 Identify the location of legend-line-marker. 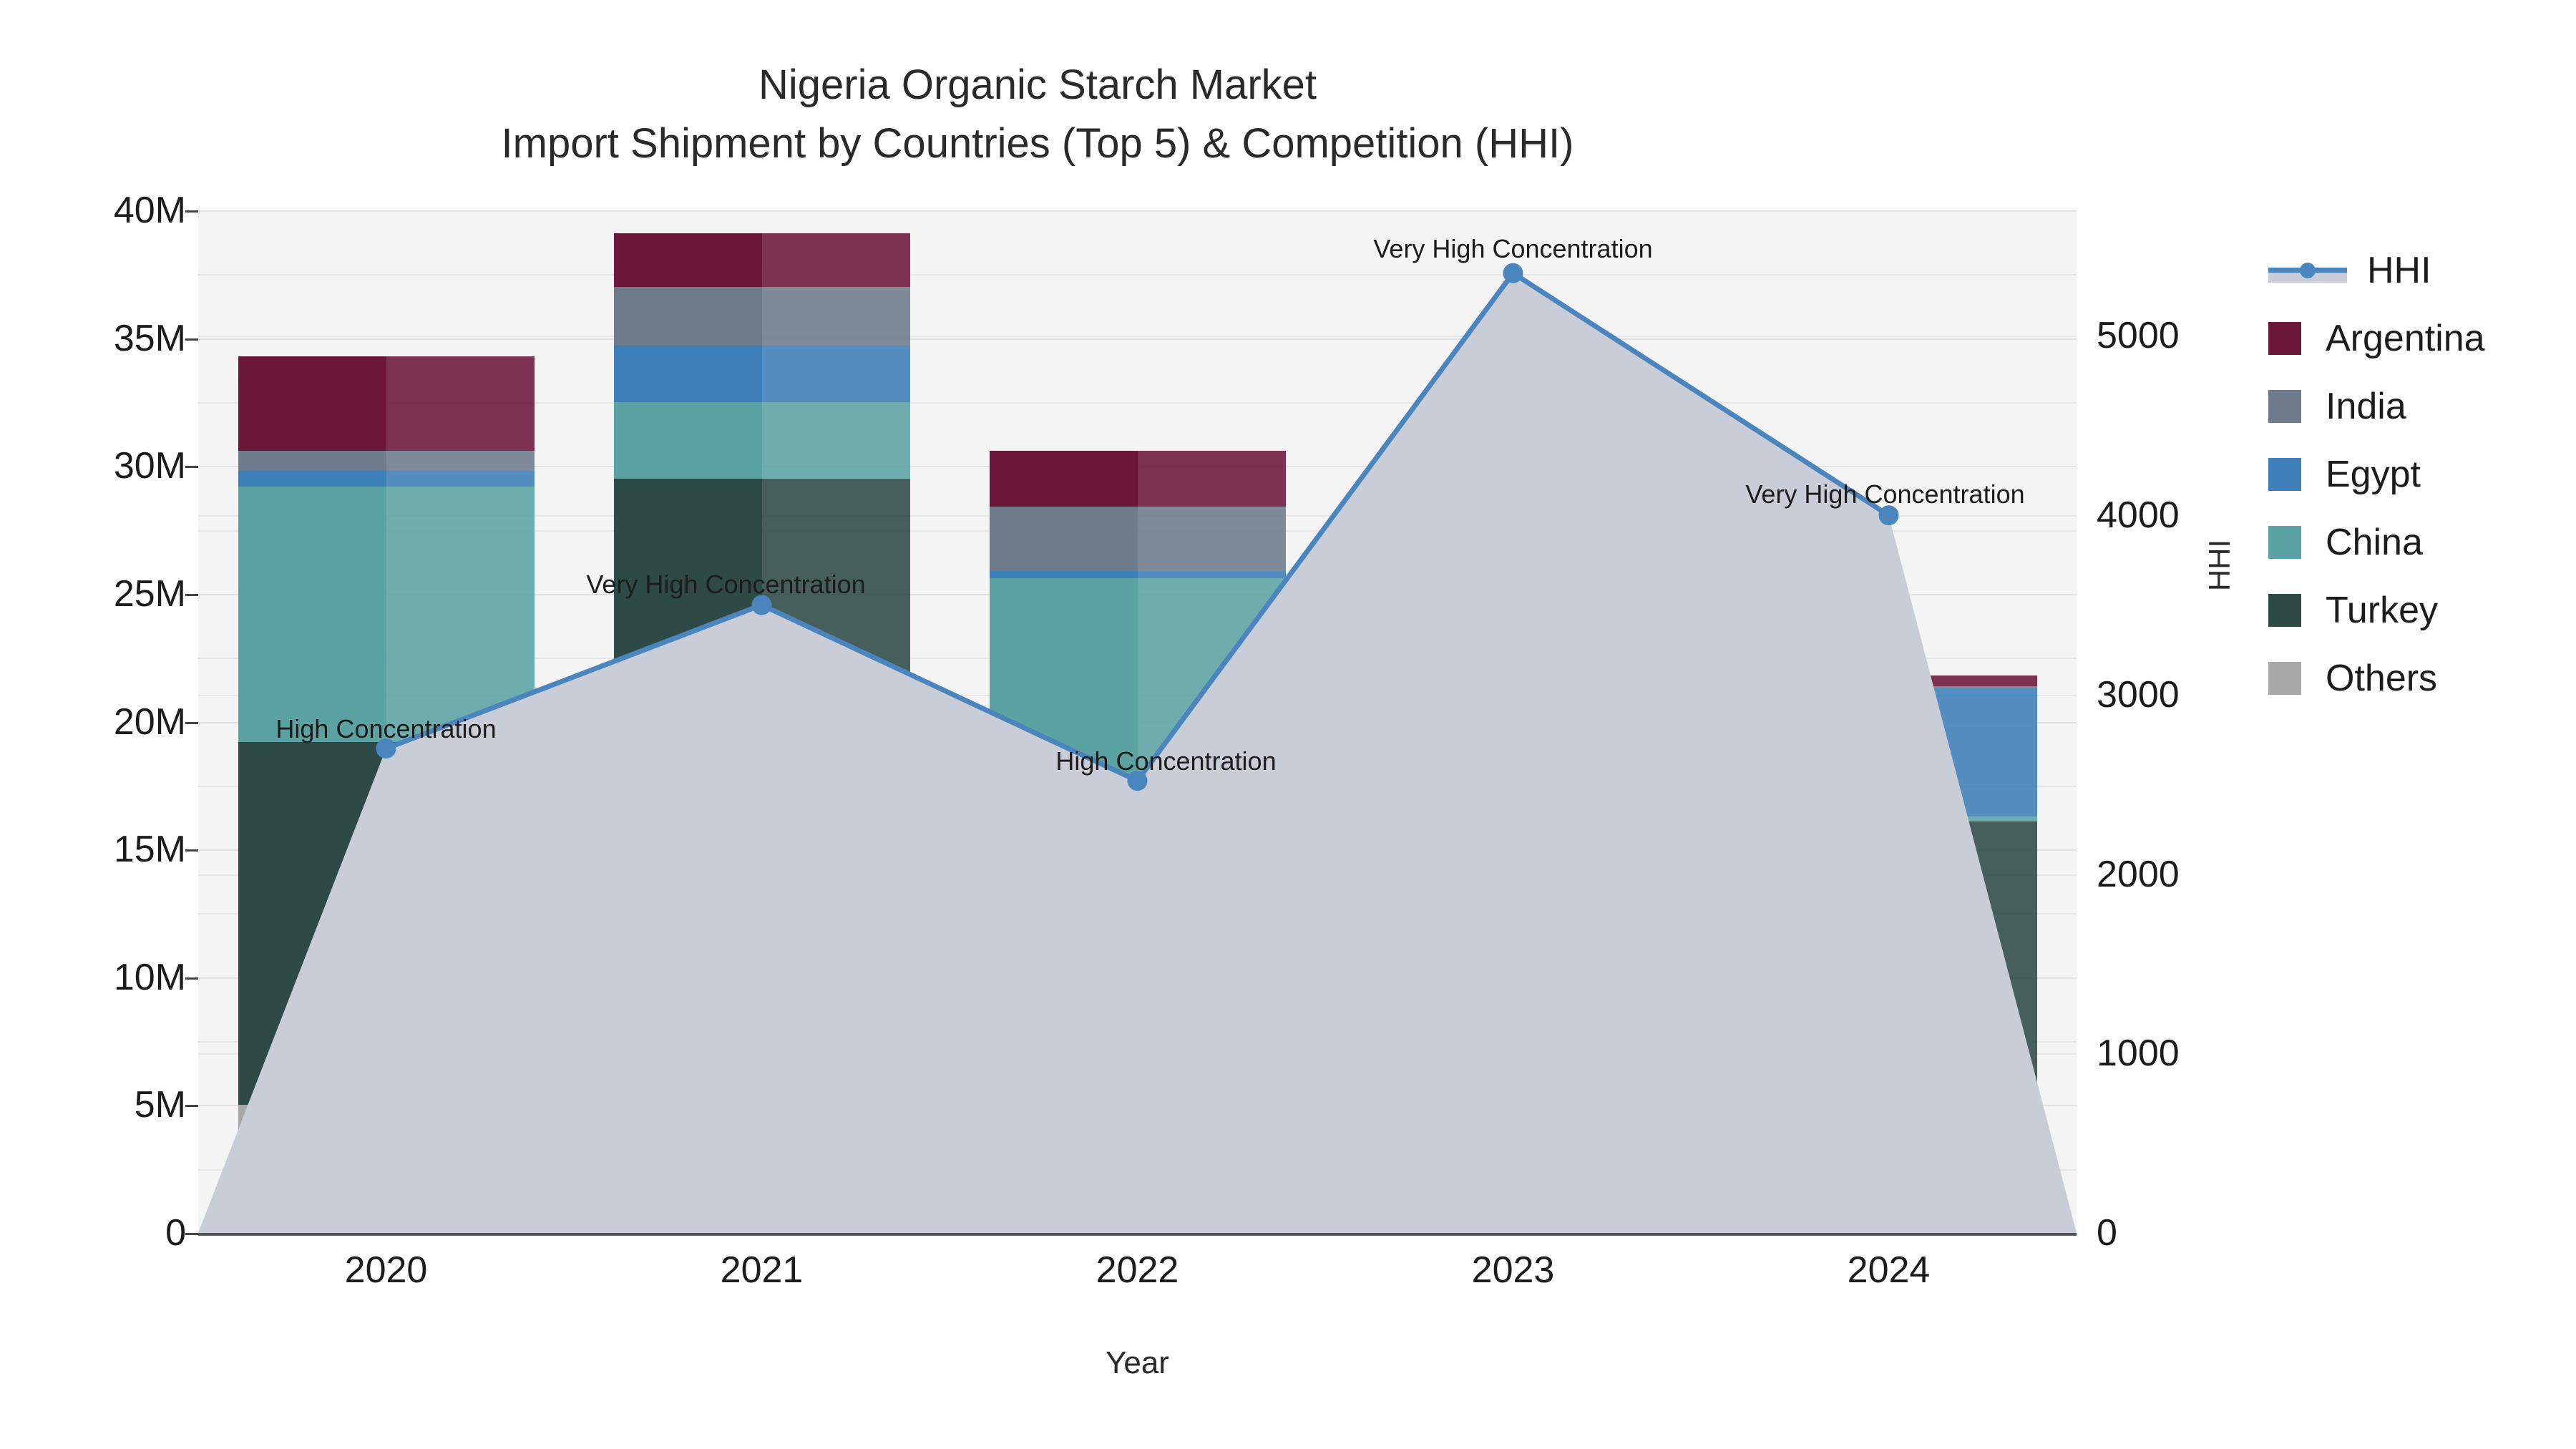
(2307, 270).